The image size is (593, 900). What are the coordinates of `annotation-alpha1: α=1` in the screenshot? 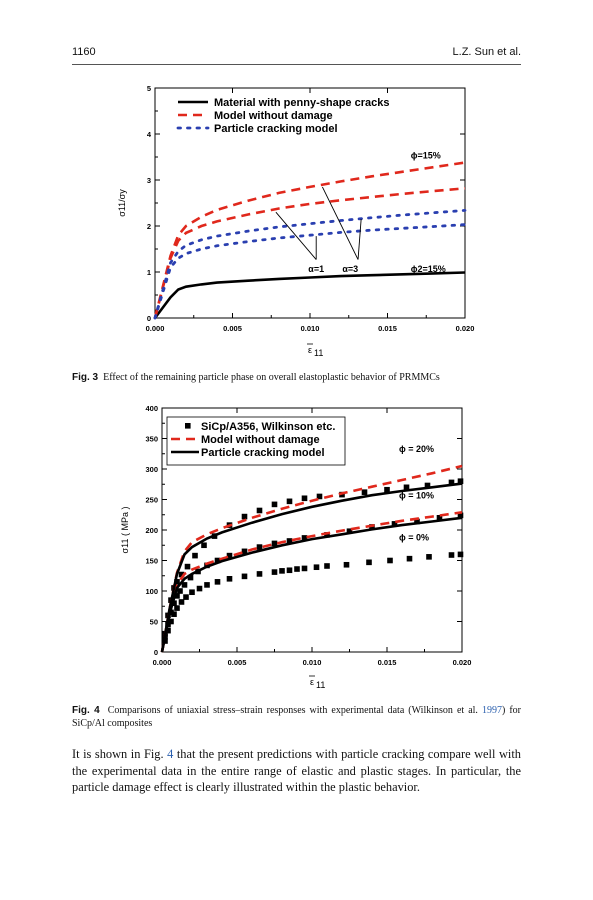 It's located at (316, 269).